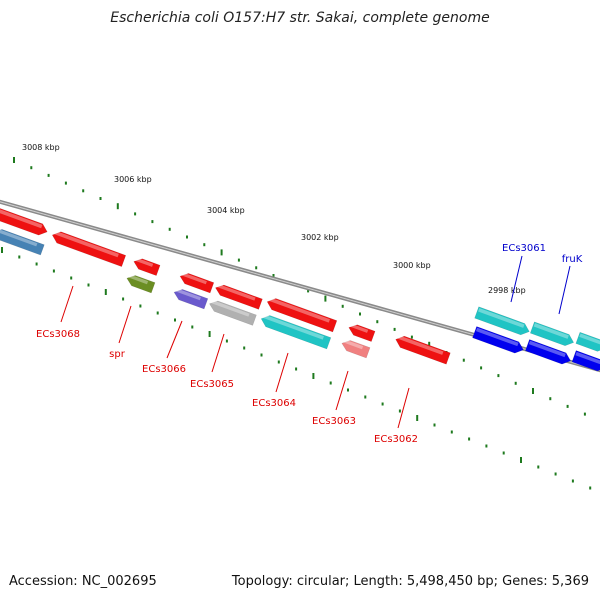  What do you see at coordinates (412, 265) in the screenshot?
I see `scale-label: 3000 kbp` at bounding box center [412, 265].